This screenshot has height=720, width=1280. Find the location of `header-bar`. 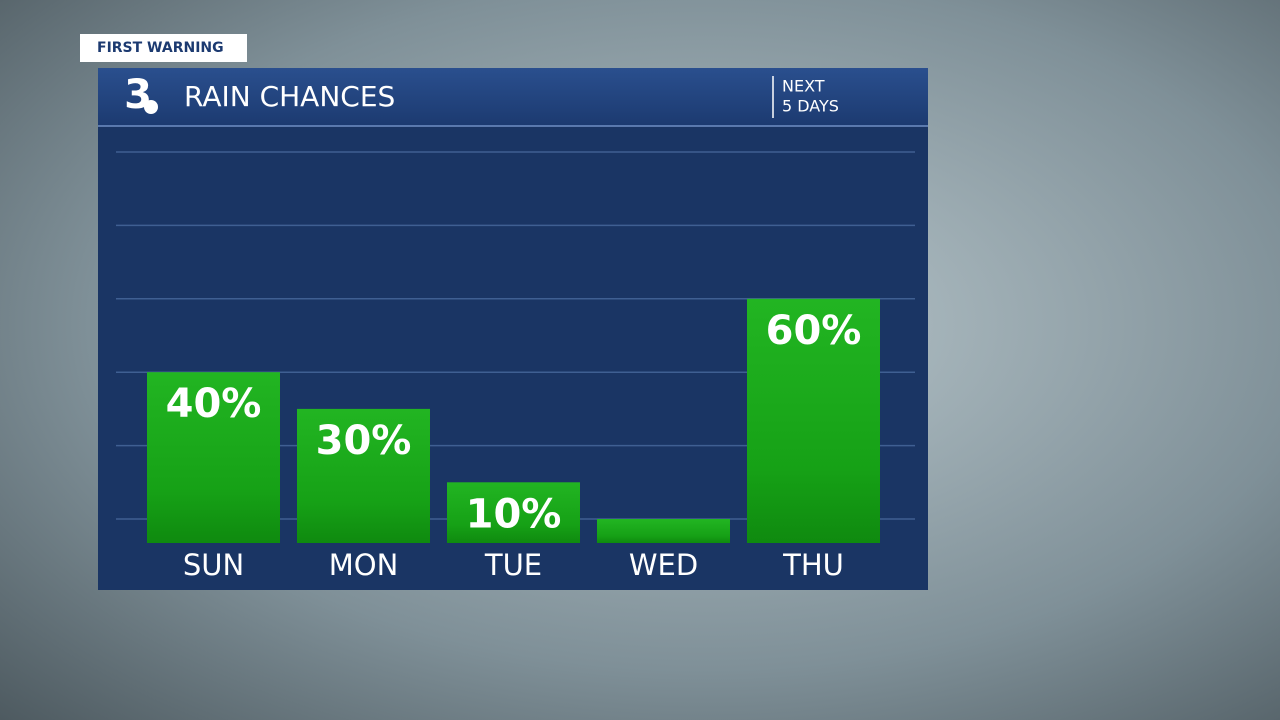

header-bar is located at coordinates (513, 97).